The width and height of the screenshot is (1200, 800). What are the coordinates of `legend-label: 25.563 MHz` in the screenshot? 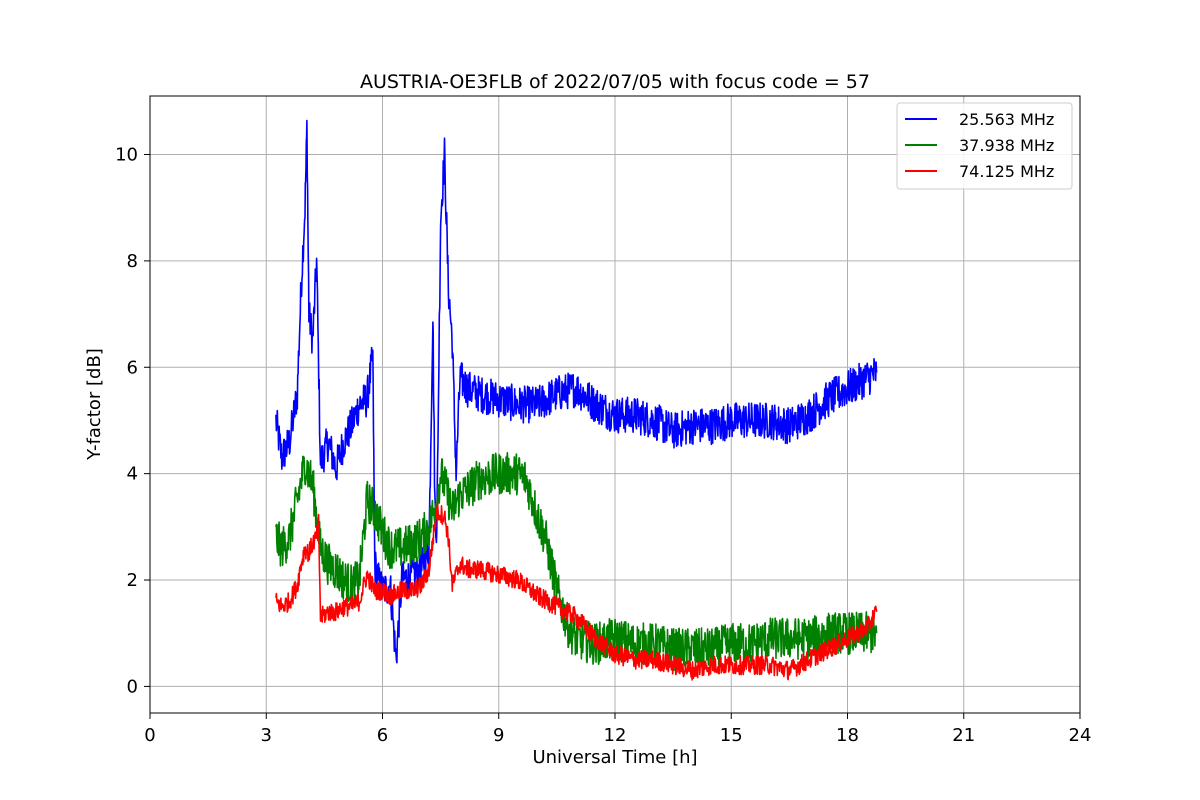 It's located at (1006, 119).